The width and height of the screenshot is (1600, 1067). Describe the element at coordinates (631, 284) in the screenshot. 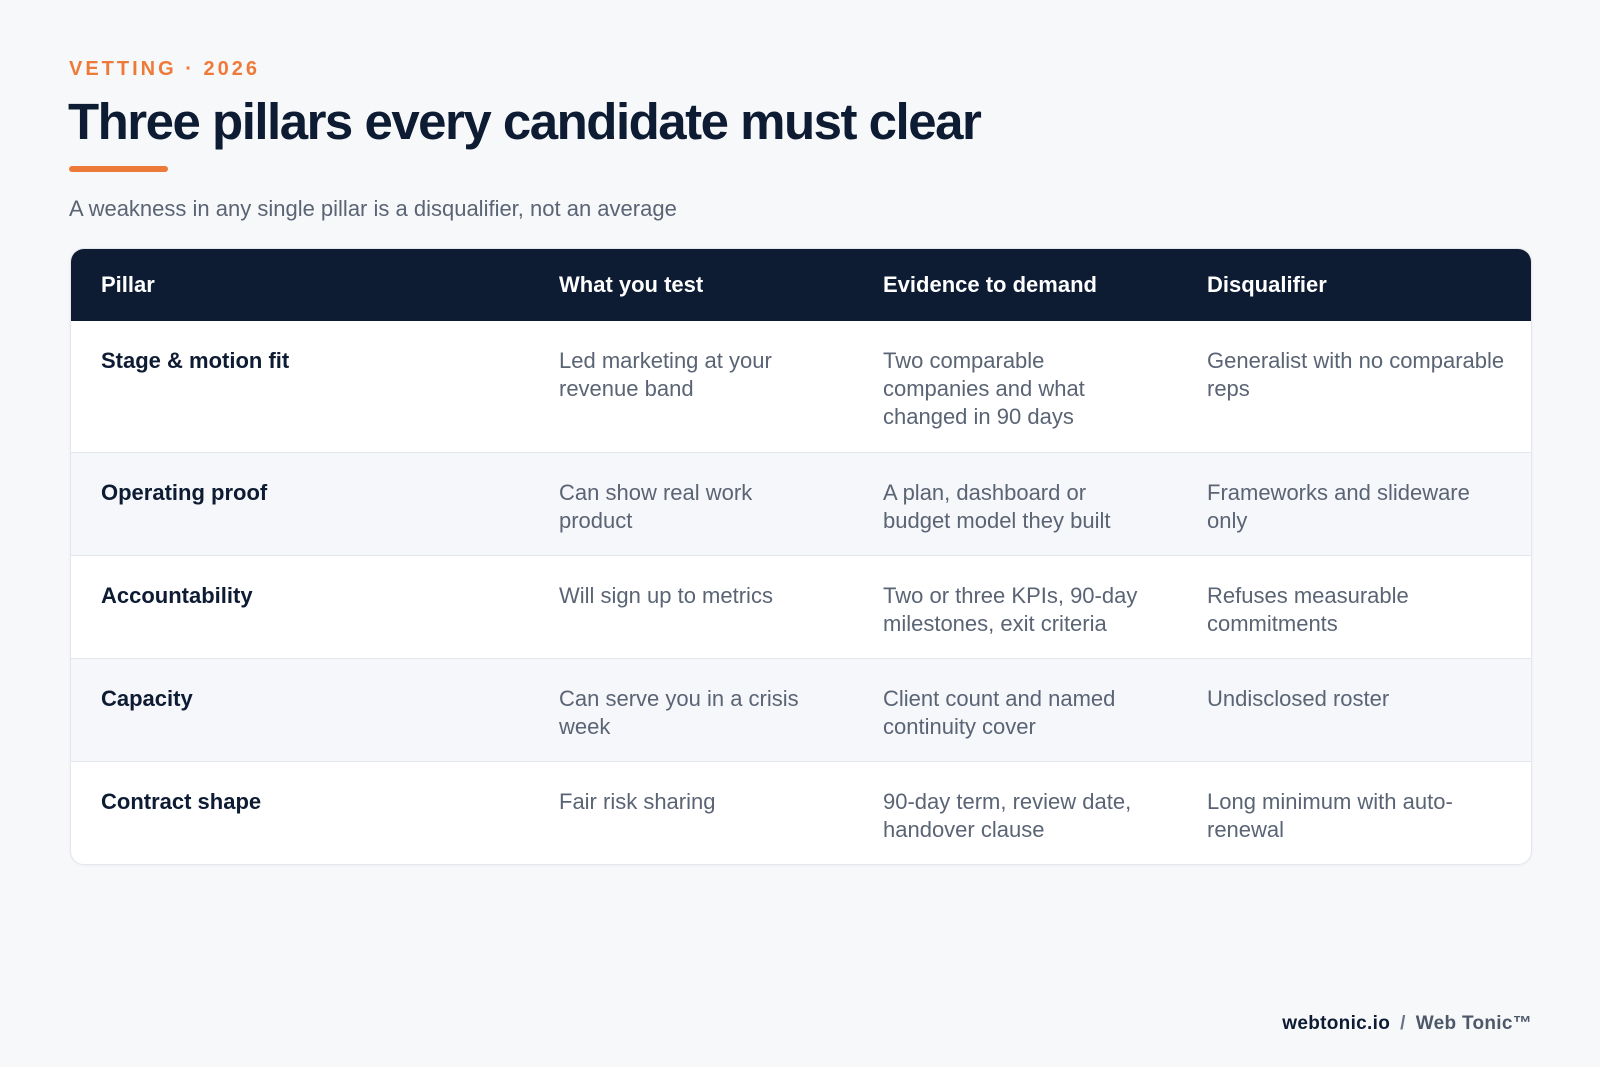

I see `column-header-test: What you test` at that location.